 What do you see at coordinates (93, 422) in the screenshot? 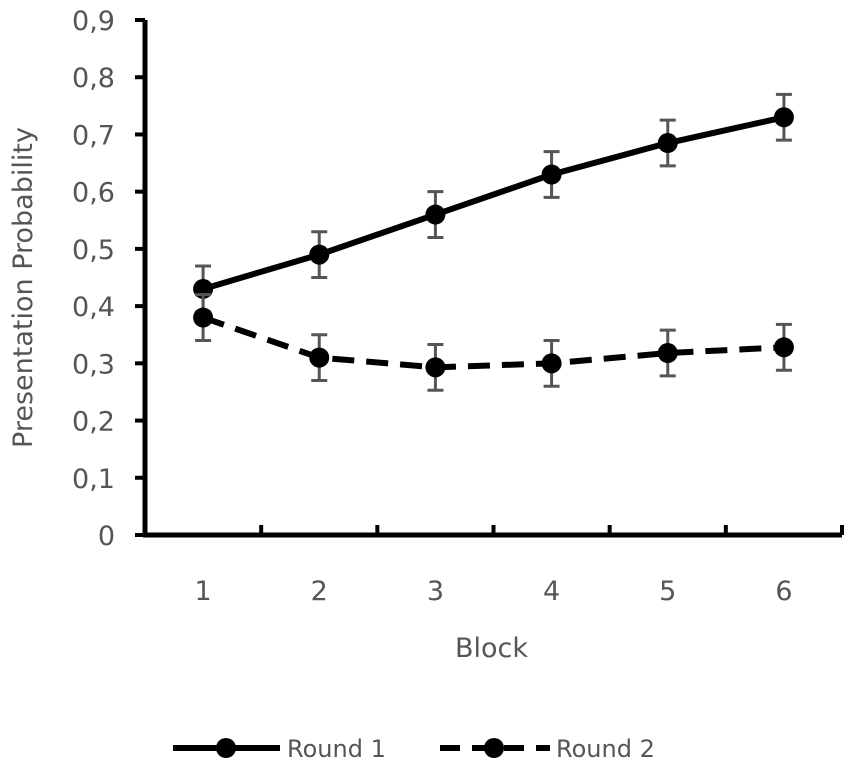
I see `y-tick-label: 0,2` at bounding box center [93, 422].